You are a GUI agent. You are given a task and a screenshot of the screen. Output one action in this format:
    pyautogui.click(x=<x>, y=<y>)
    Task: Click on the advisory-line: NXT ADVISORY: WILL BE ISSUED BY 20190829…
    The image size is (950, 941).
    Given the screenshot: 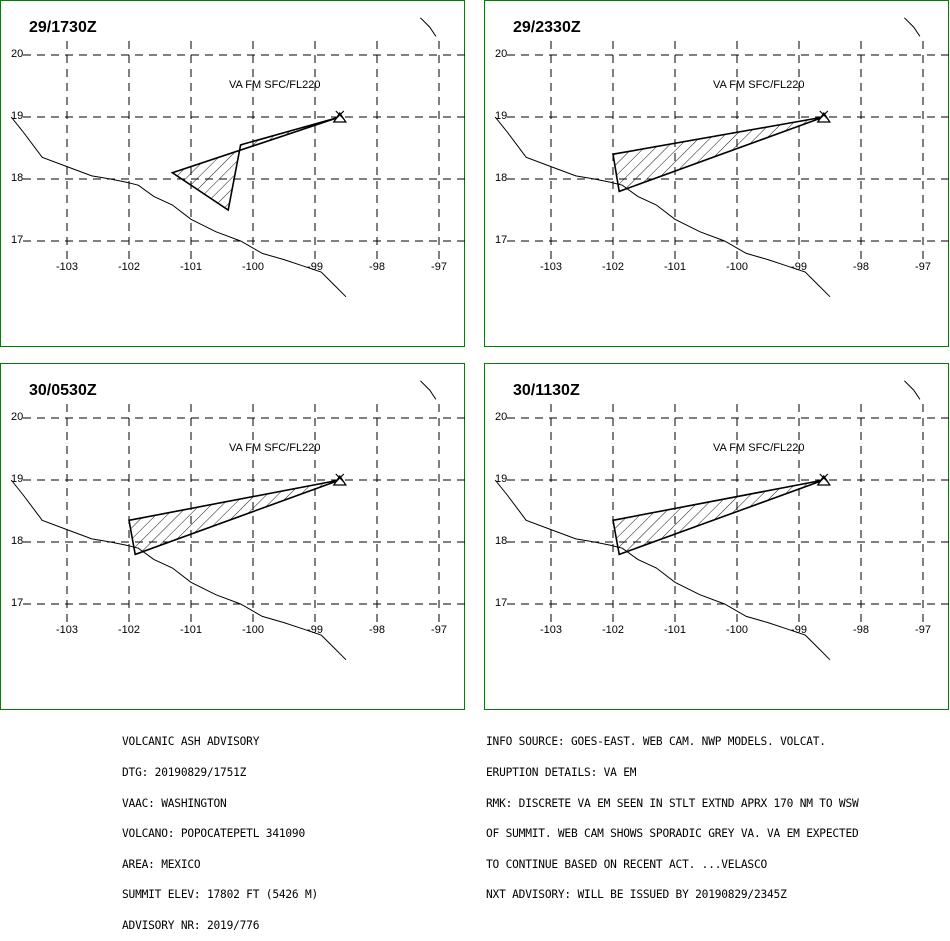 What is the action you would take?
    pyautogui.click(x=636, y=895)
    